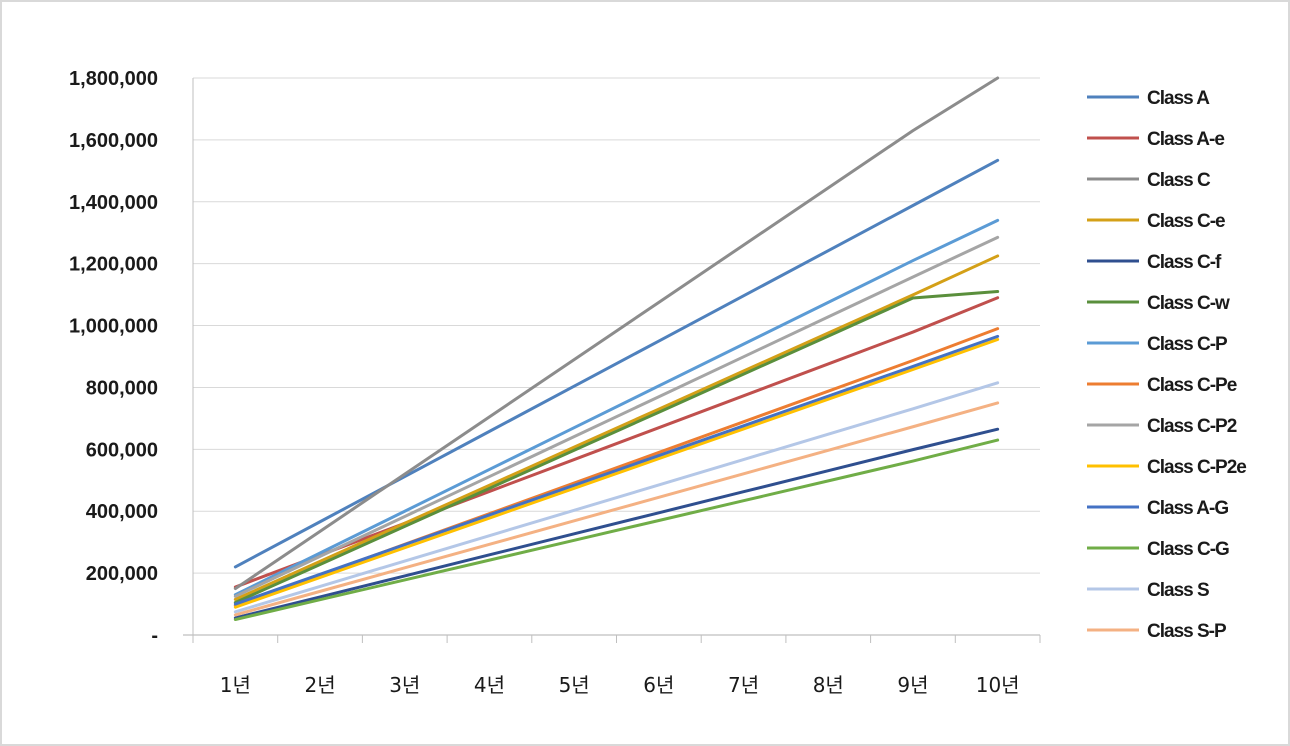  What do you see at coordinates (1186, 221) in the screenshot?
I see `legend-label: Class C-e` at bounding box center [1186, 221].